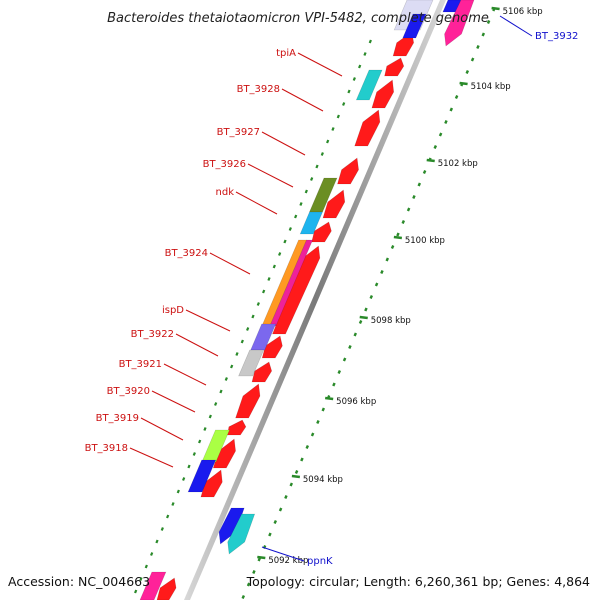  What do you see at coordinates (238, 132) in the screenshot?
I see `gene-label: BT_3927` at bounding box center [238, 132].